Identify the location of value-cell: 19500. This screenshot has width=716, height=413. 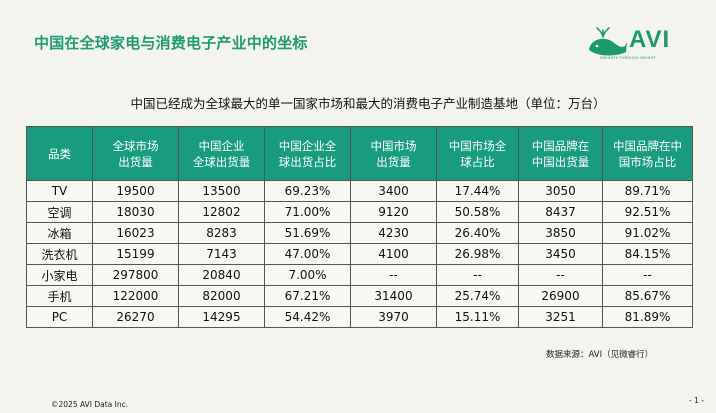
(135, 191).